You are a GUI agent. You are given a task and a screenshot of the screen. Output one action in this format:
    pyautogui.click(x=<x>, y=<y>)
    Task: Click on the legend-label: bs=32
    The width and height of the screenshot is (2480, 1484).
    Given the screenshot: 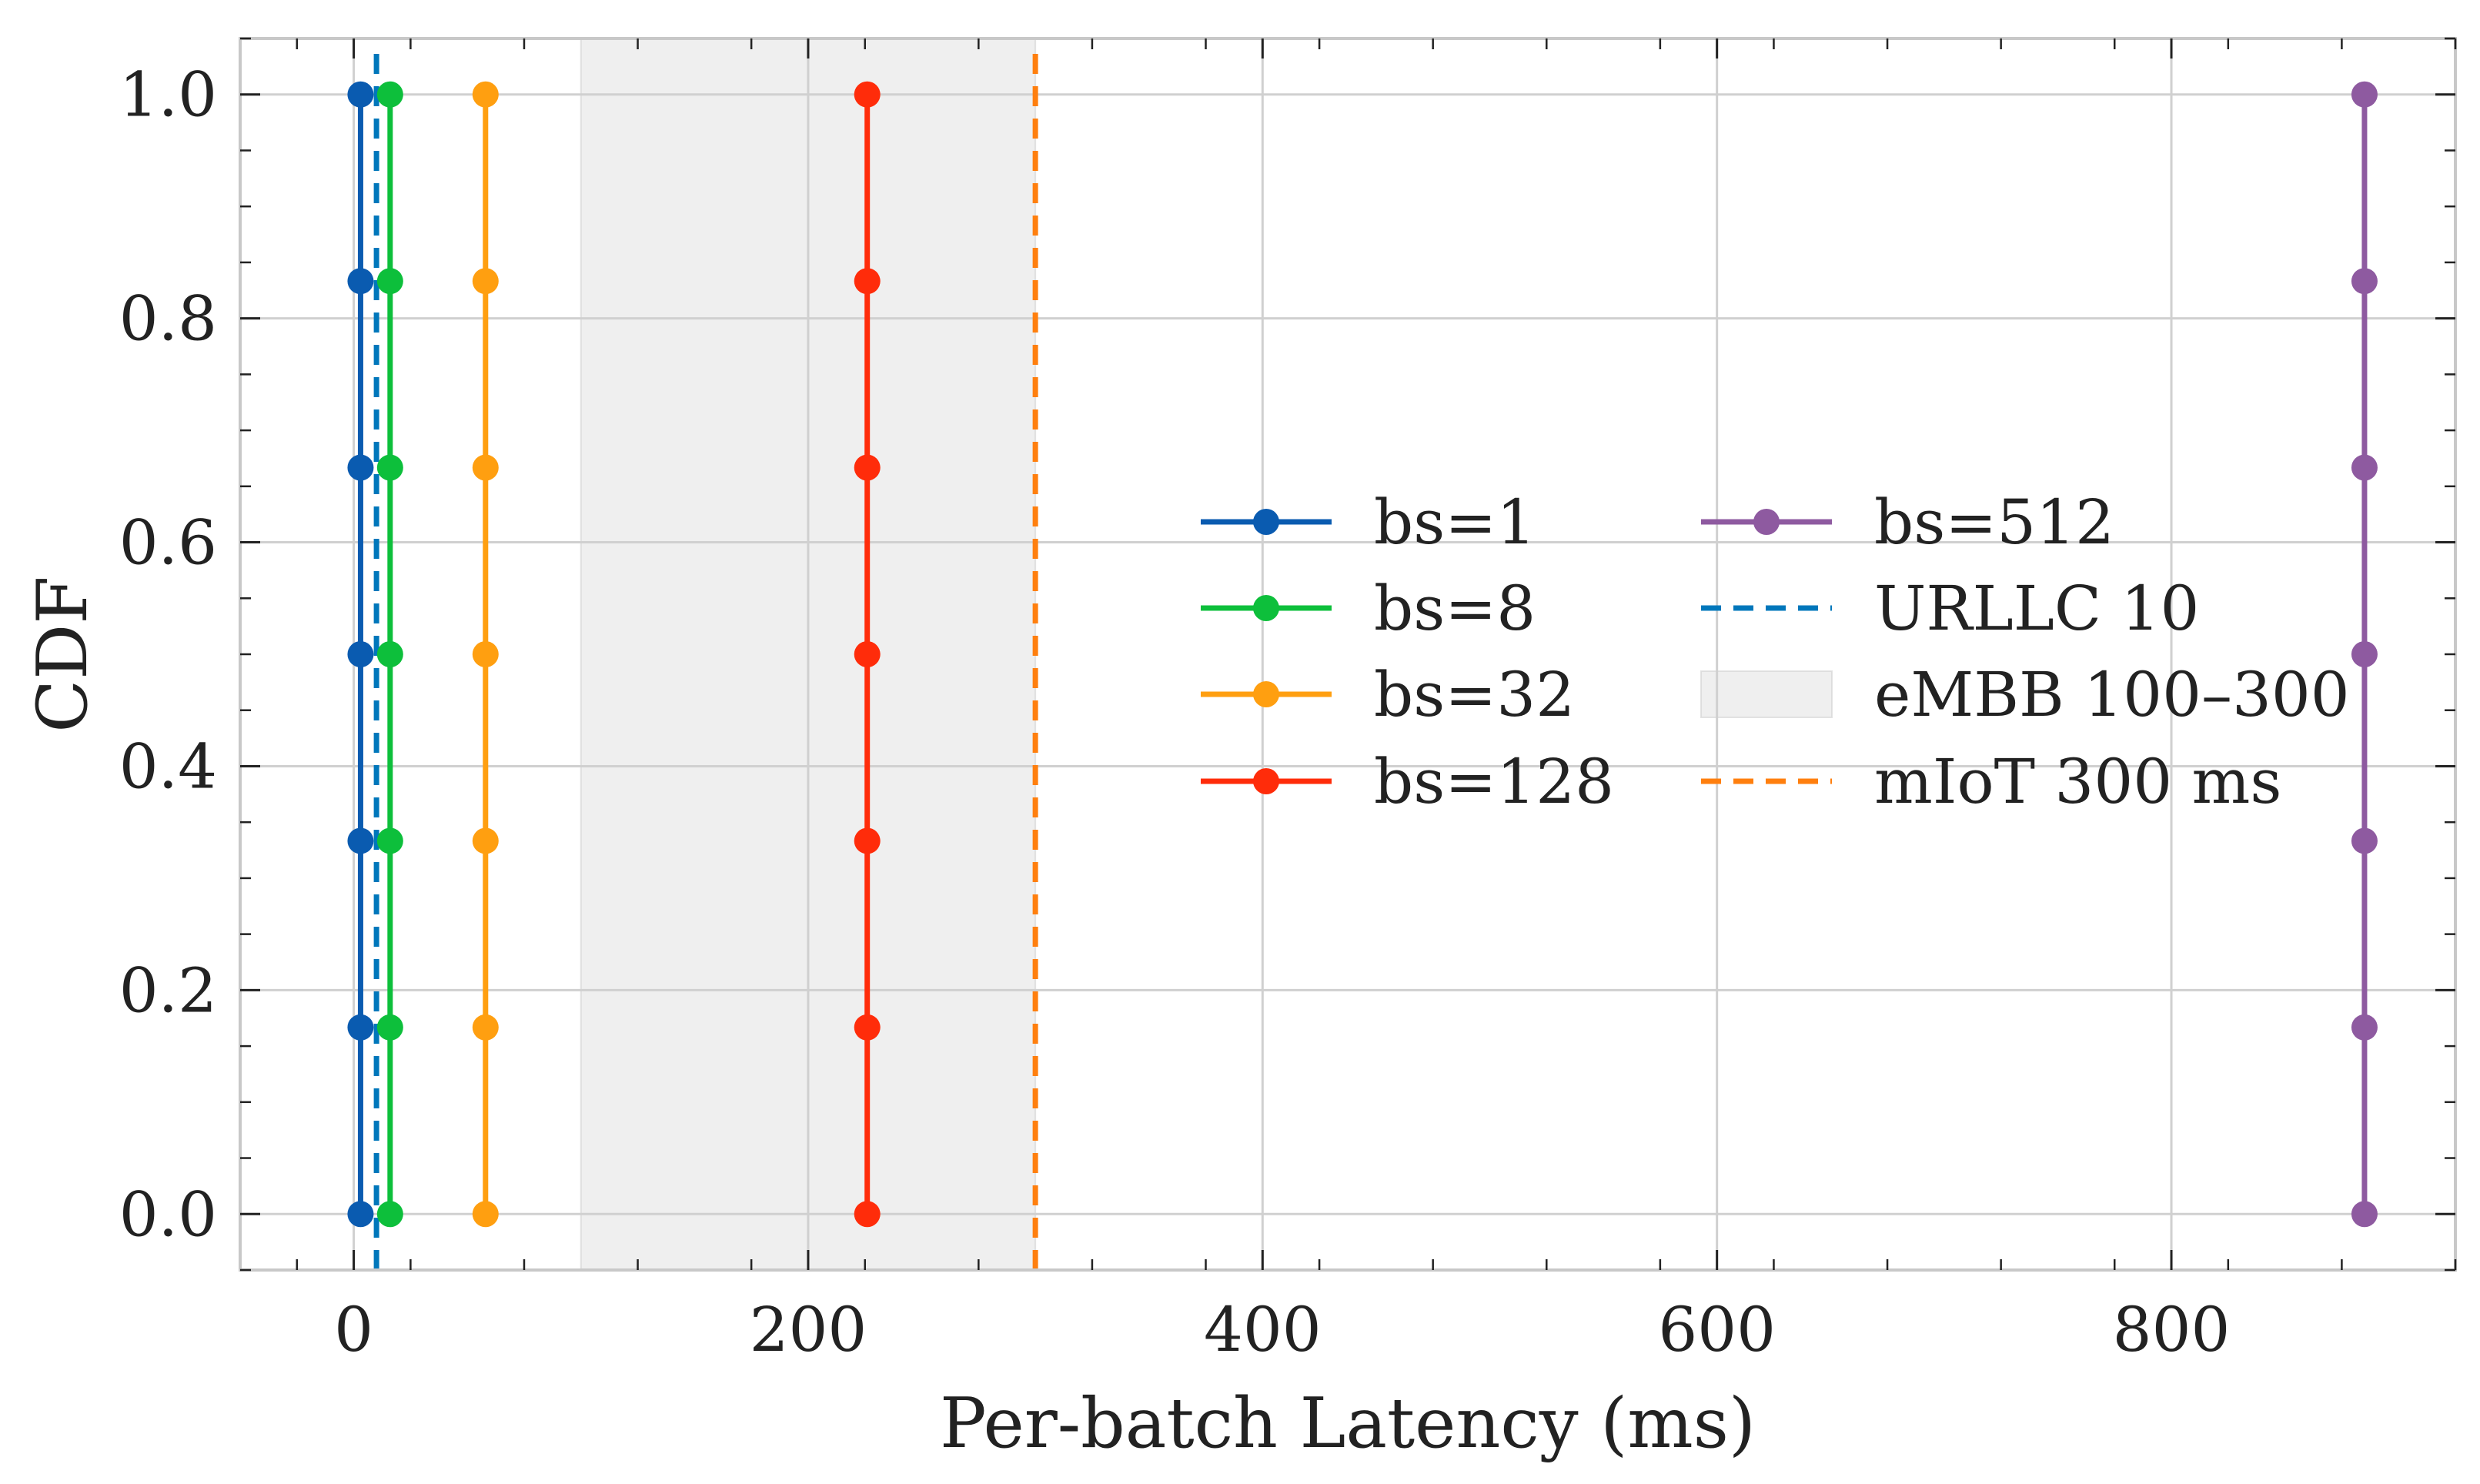 What is the action you would take?
    pyautogui.click(x=1474, y=694)
    